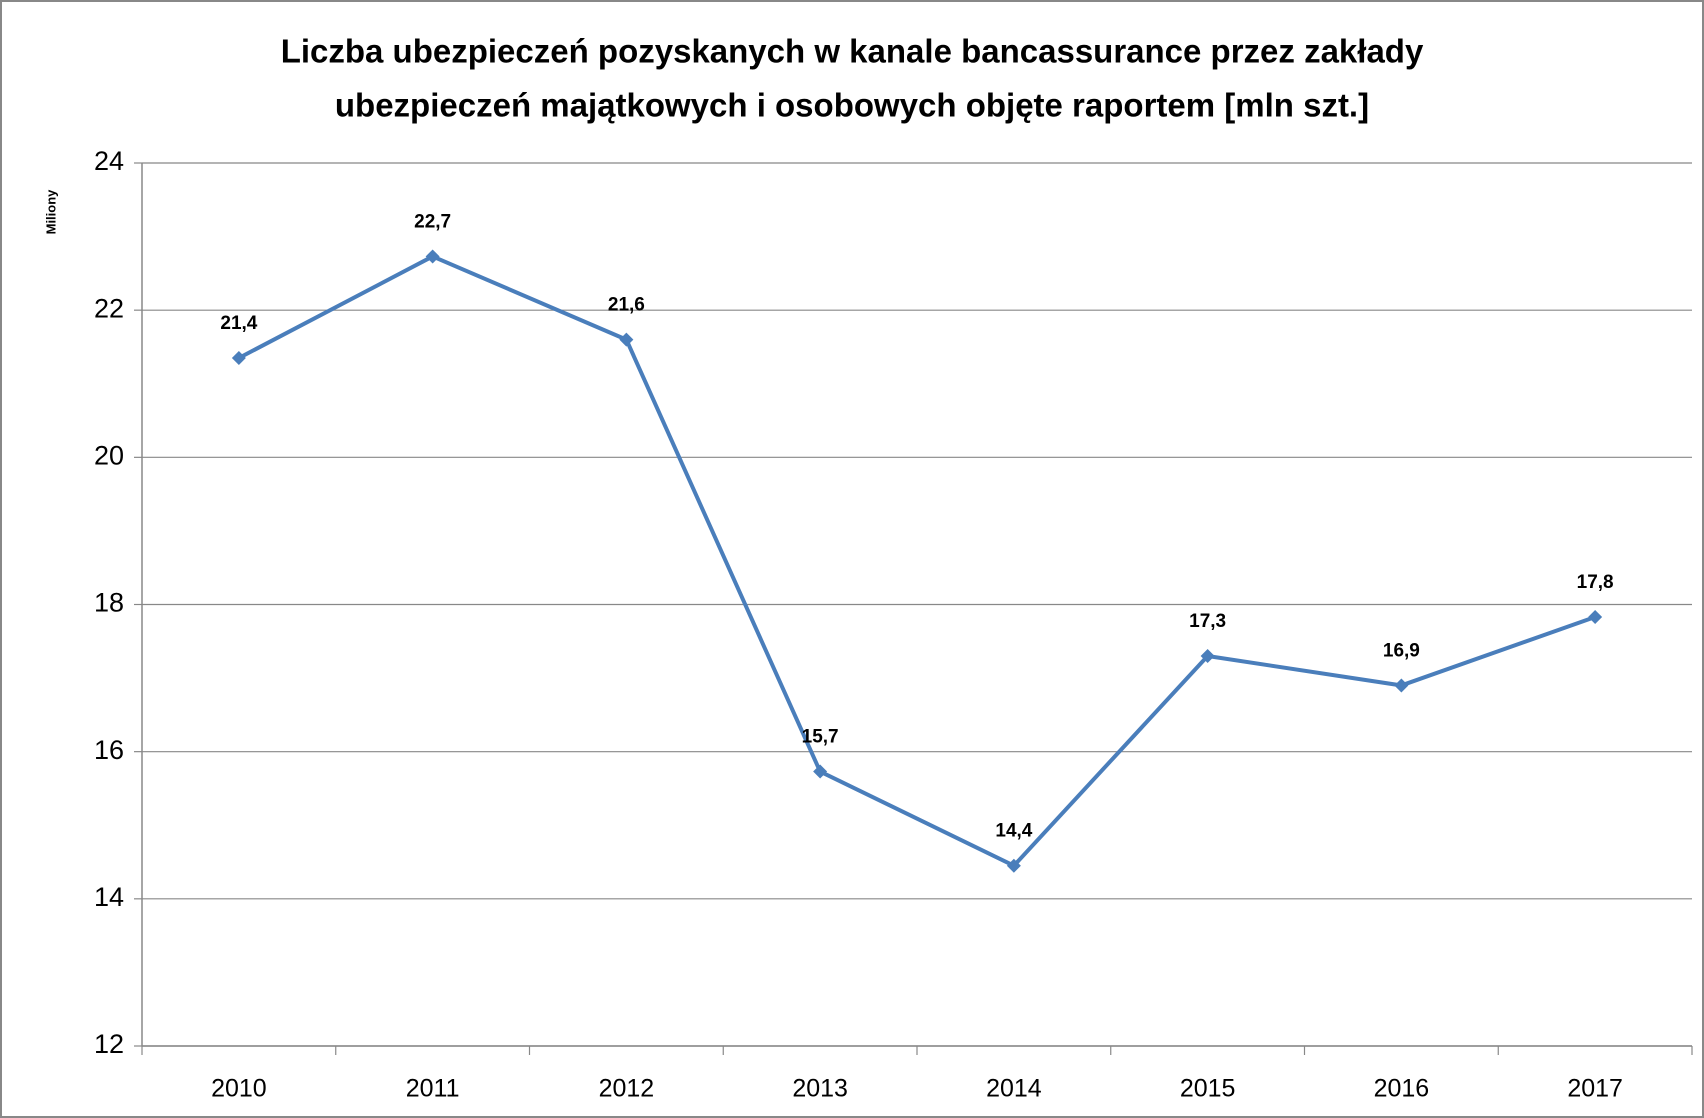  What do you see at coordinates (627, 1089) in the screenshot?
I see `x-tick-label: 2012` at bounding box center [627, 1089].